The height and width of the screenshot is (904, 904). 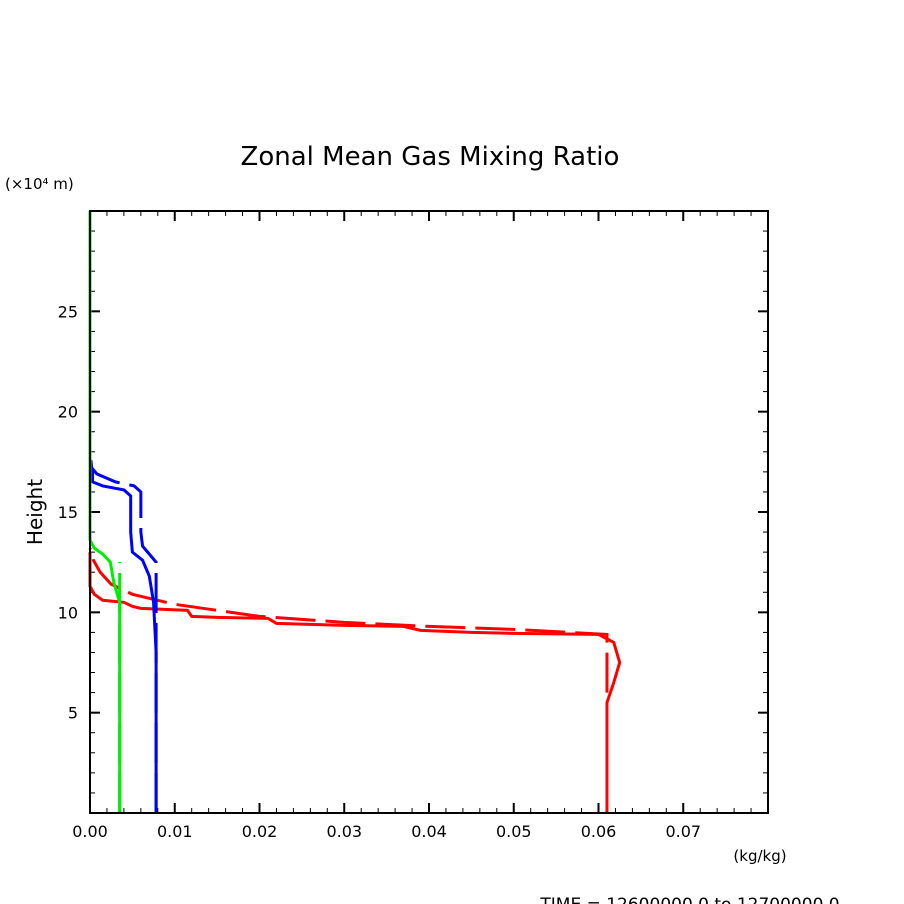 I want to click on time-footer: TIME = 12600000.0 to 12700000.0, so click(x=689, y=899).